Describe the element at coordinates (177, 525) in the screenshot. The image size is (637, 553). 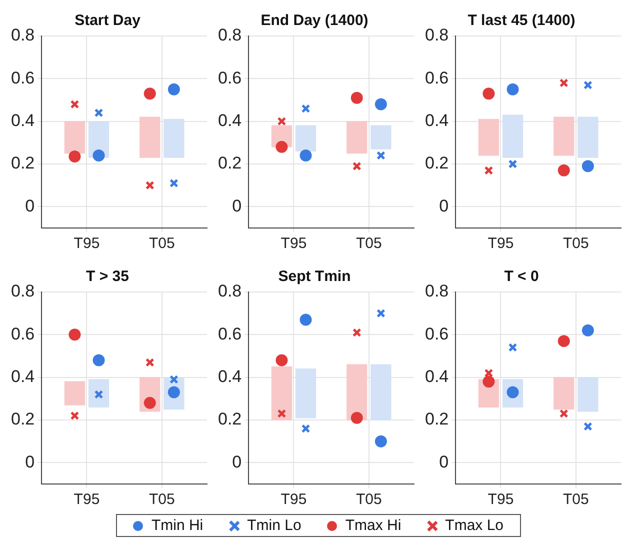
I see `legend-label: Tmin Hi` at that location.